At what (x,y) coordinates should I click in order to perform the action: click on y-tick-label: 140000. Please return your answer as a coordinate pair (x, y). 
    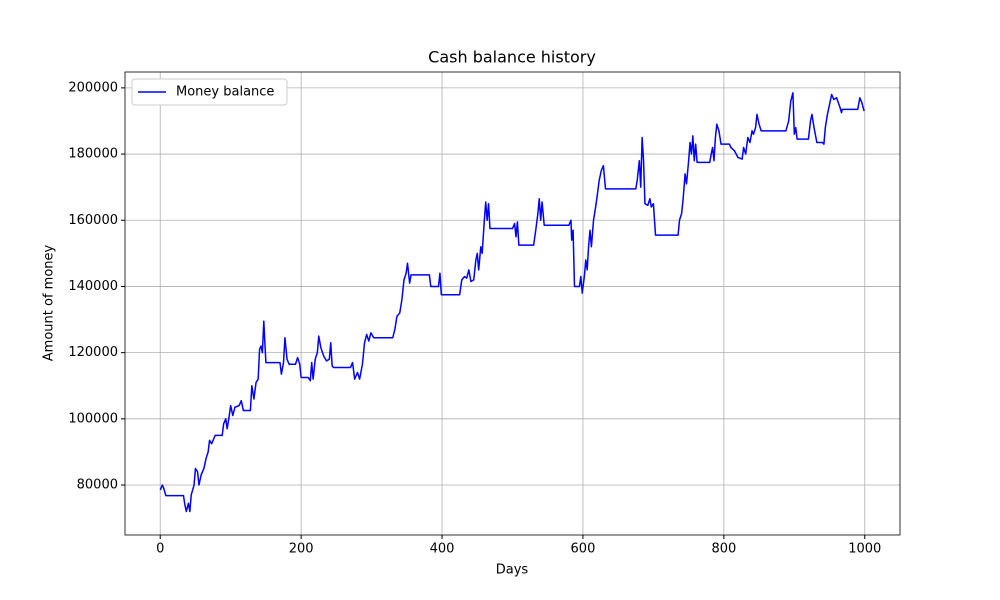
    Looking at the image, I should click on (93, 286).